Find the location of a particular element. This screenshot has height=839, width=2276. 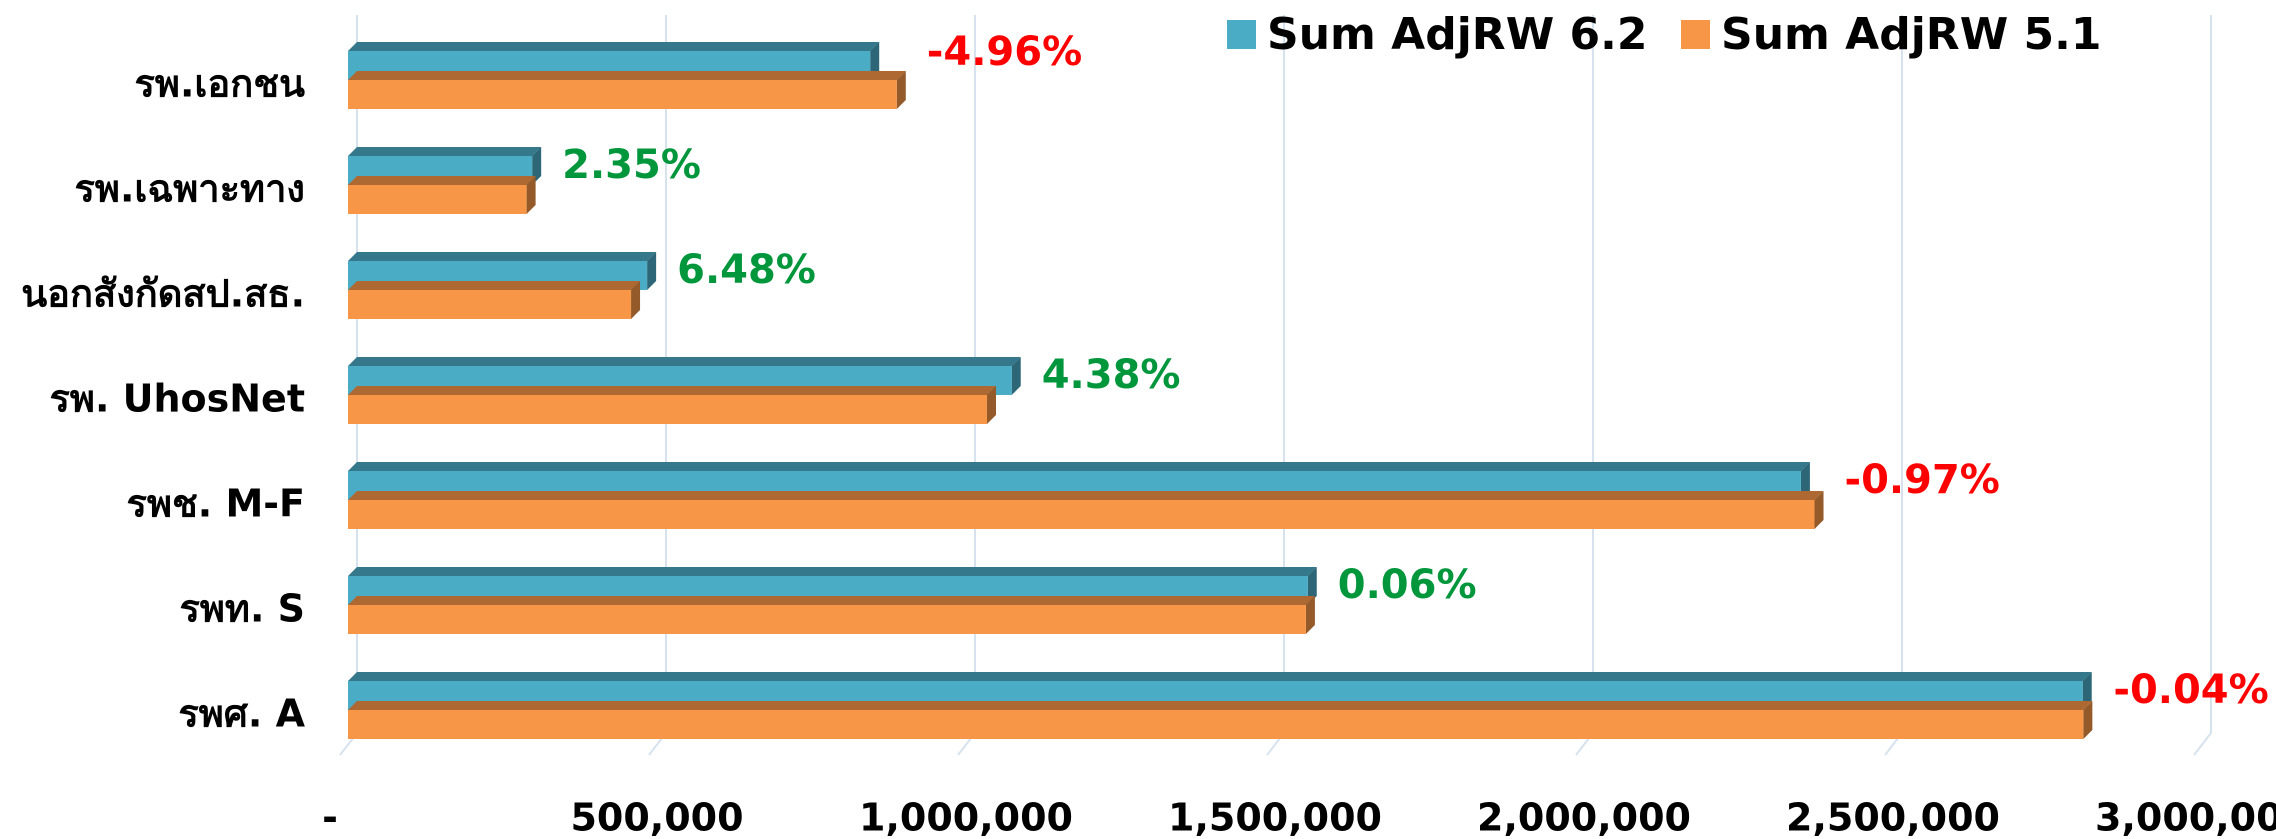

x-tick-label: 500,000 is located at coordinates (656, 817).